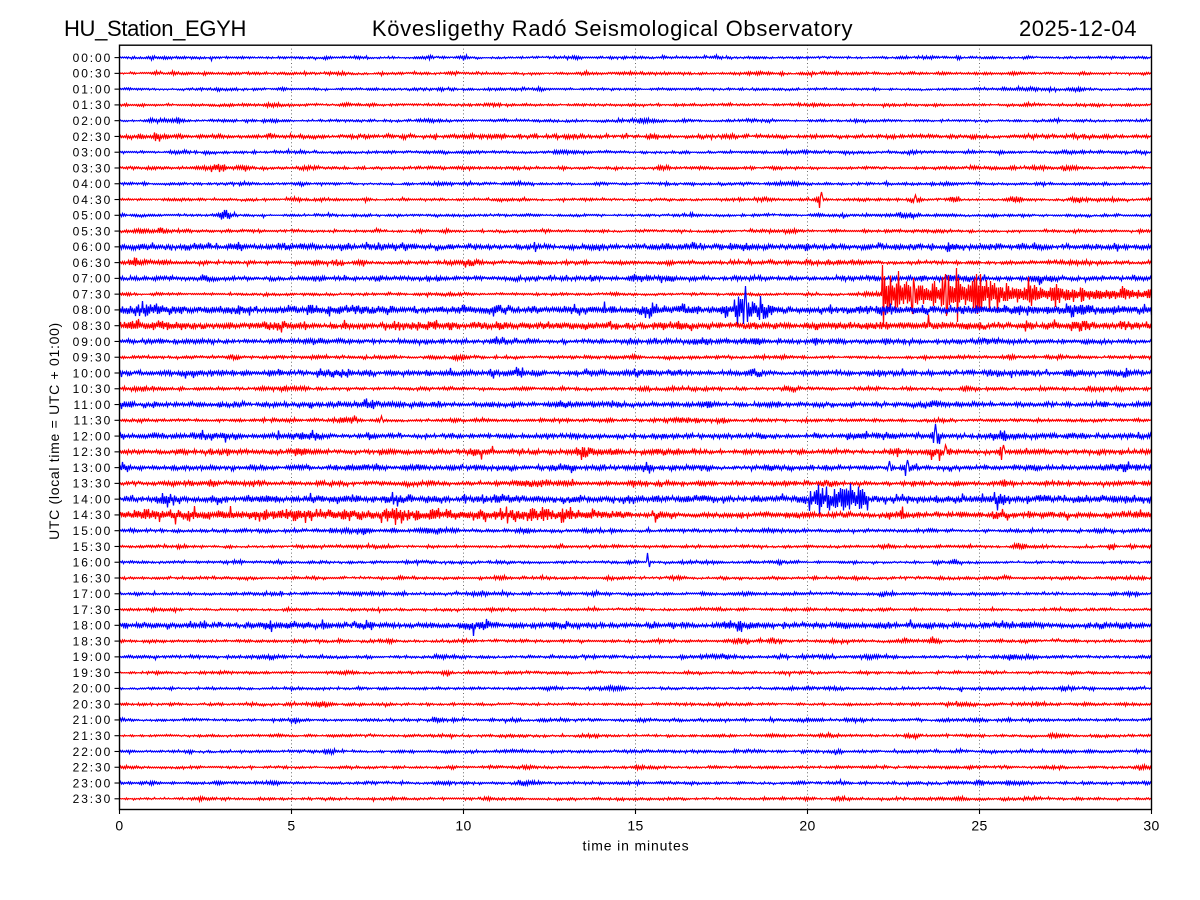 This screenshot has height=900, width=1200. Describe the element at coordinates (93, 720) in the screenshot. I see `svg-text: 21:00` at that location.